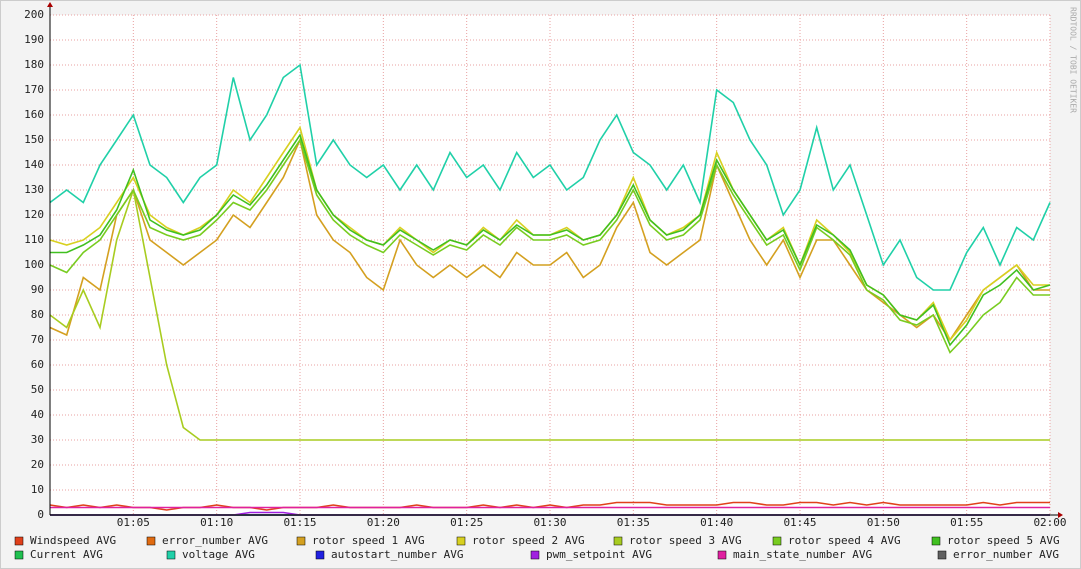 Image resolution: width=1081 pixels, height=569 pixels. What do you see at coordinates (528, 540) in the screenshot?
I see `legend-label: rotor speed 2 AVG` at bounding box center [528, 540].